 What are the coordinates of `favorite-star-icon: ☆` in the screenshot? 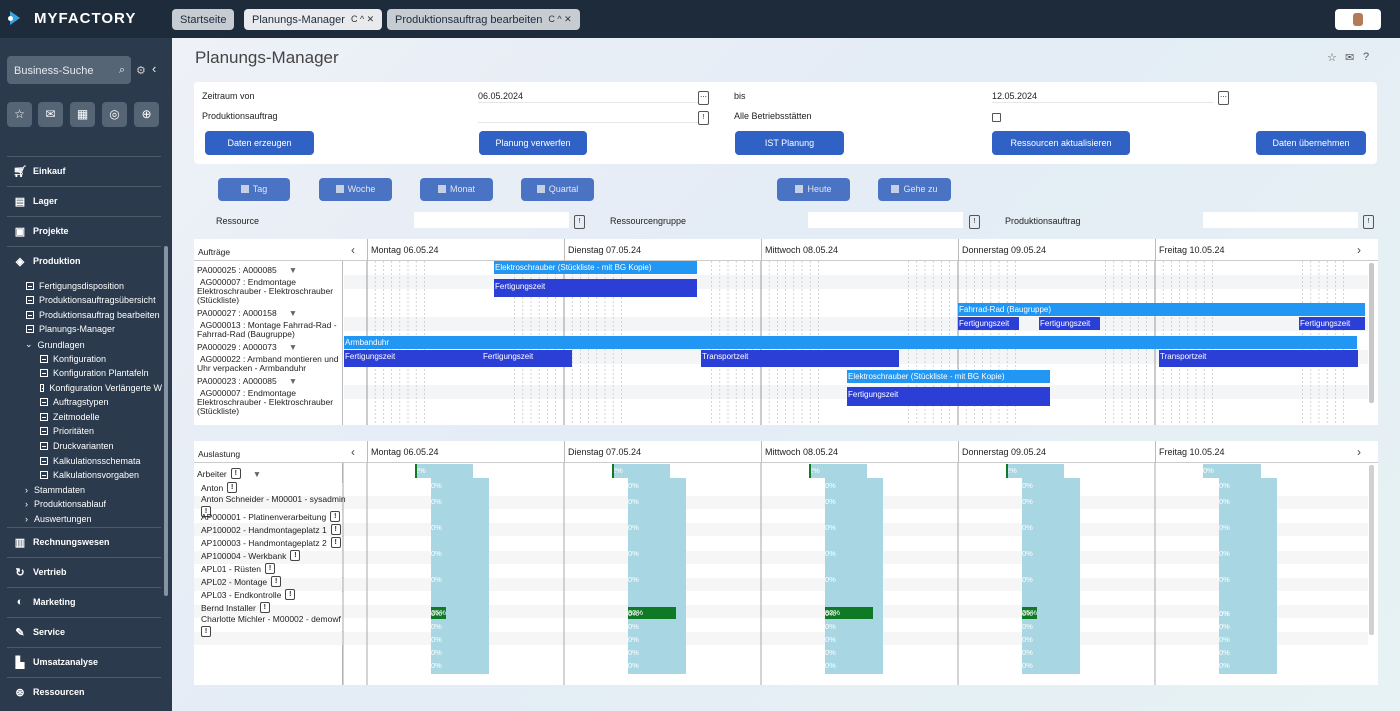 It's located at (1332, 58).